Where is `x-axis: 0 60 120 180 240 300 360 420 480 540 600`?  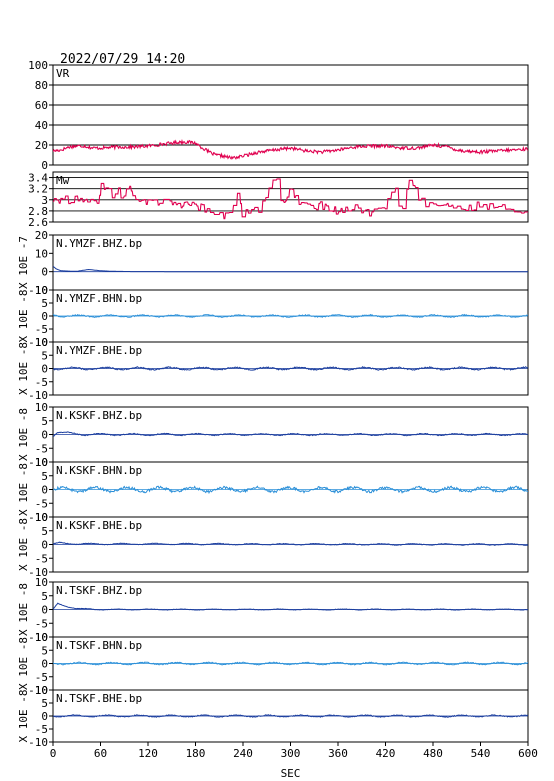
x-axis: 0 60 120 180 240 300 360 420 480 540 600 is located at coordinates (294, 751).